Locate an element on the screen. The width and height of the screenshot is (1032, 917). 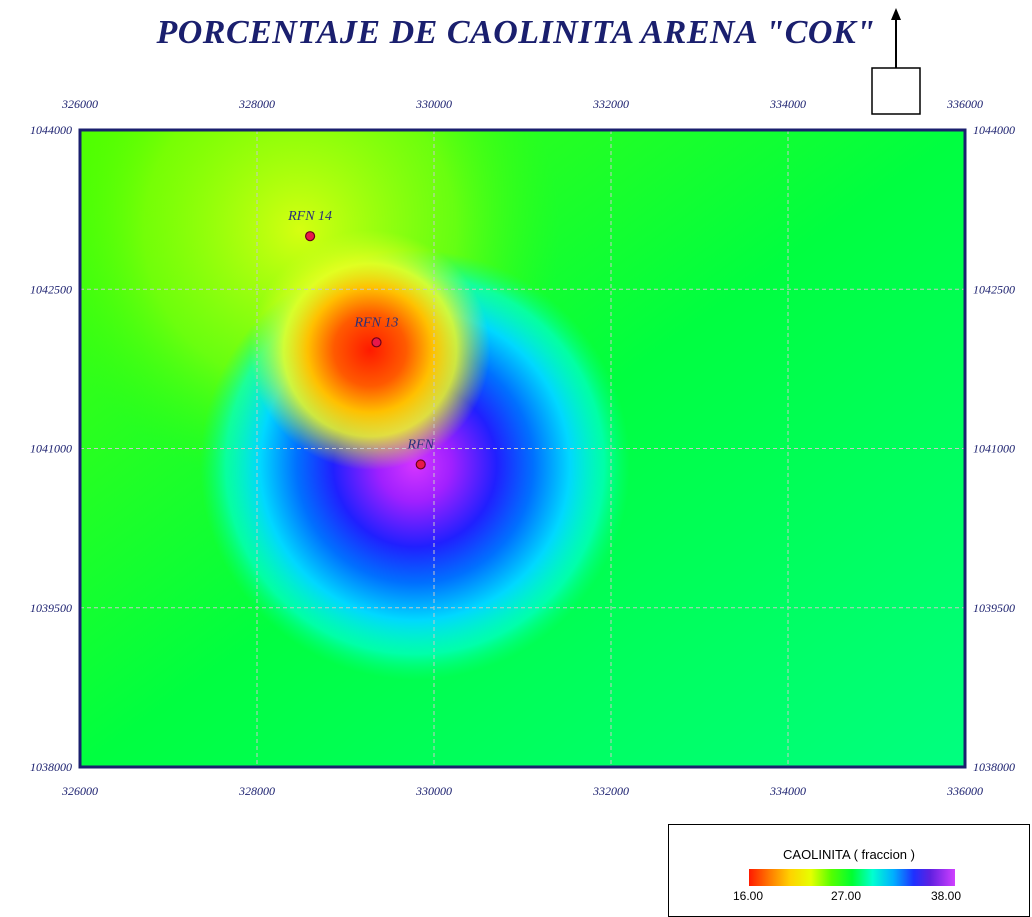
x-tick-label-top: 328000 is located at coordinates (256, 104).